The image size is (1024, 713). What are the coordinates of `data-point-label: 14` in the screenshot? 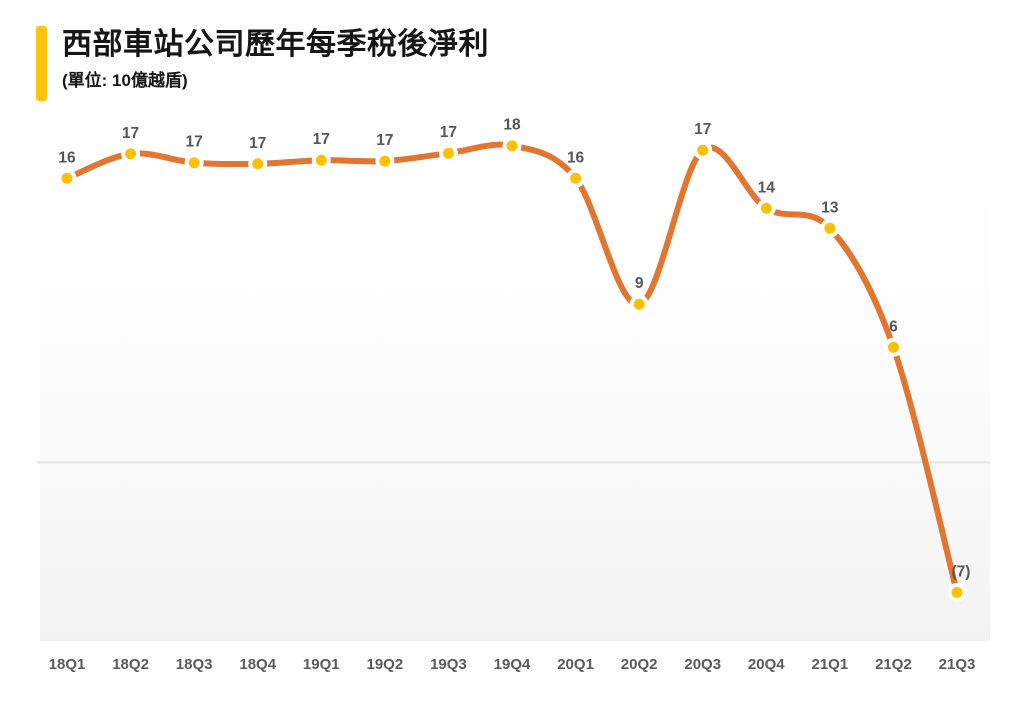 It's located at (767, 187).